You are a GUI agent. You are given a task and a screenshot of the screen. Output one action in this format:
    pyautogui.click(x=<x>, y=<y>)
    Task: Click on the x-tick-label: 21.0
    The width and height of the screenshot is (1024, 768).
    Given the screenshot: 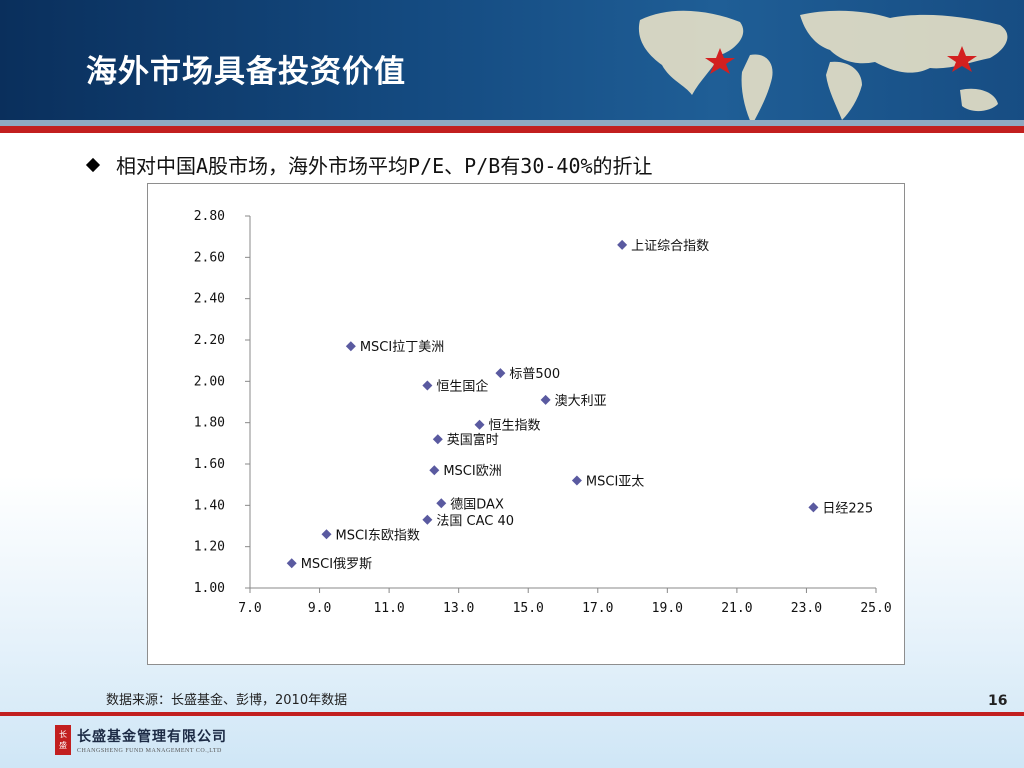 What is the action you would take?
    pyautogui.click(x=736, y=608)
    